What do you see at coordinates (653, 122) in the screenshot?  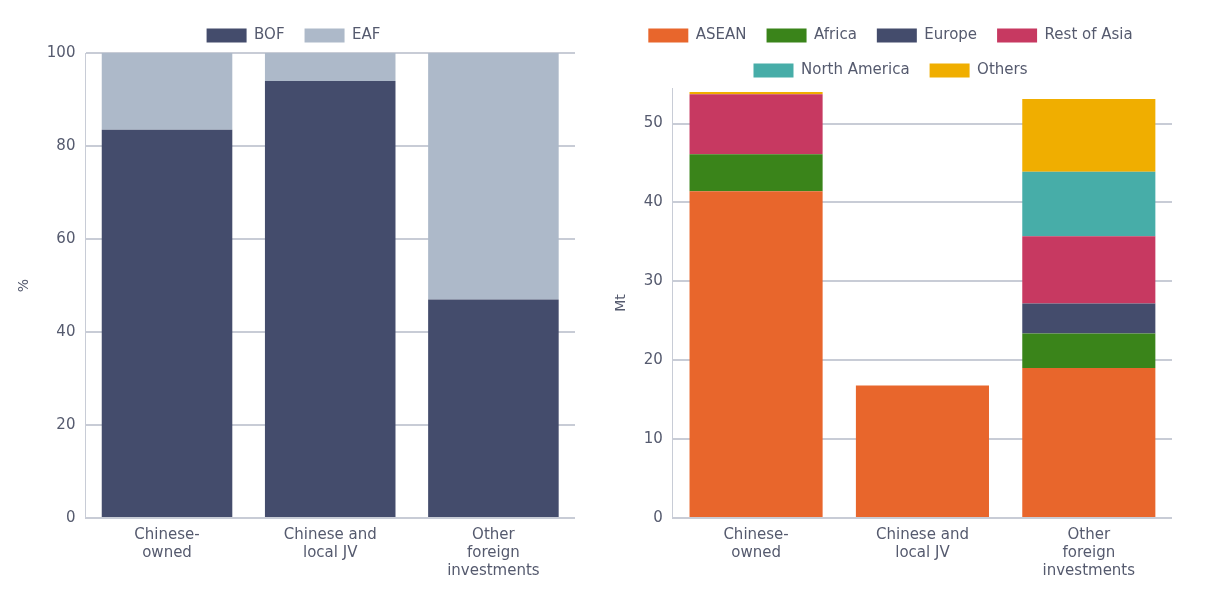 I see `y-tick-label: 50` at bounding box center [653, 122].